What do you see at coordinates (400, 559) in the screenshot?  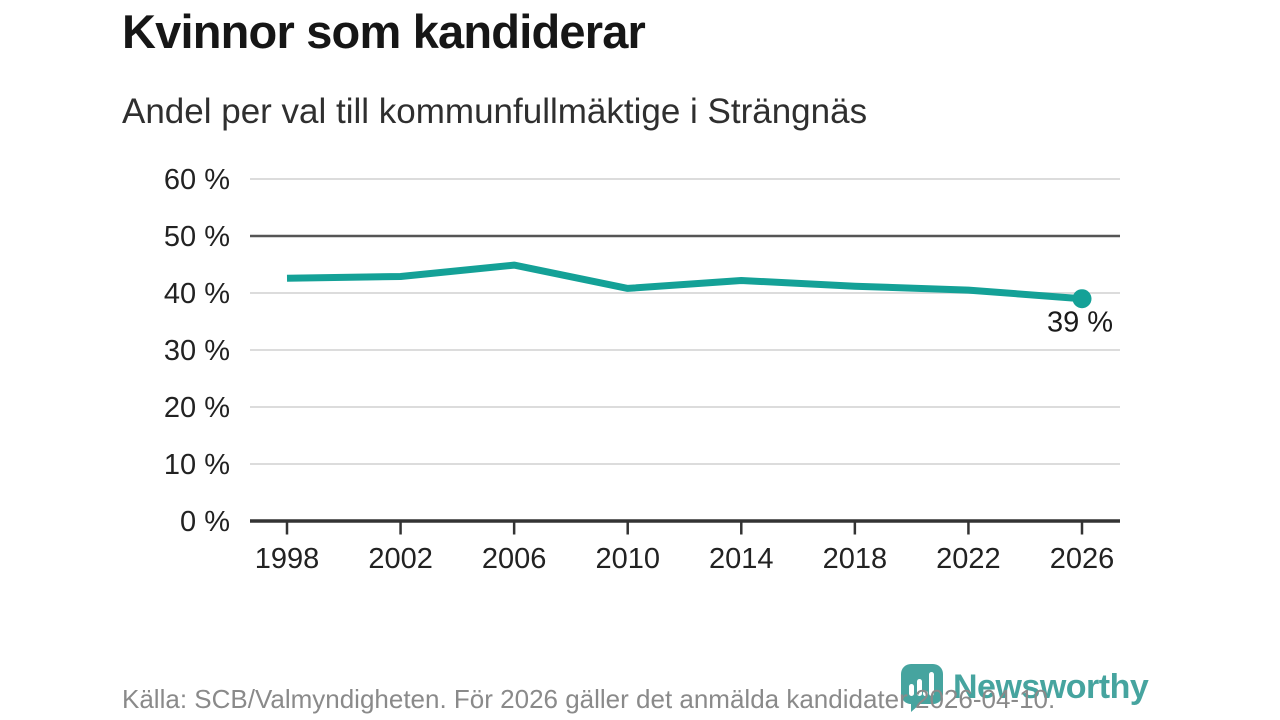 I see `x-axis-tick-label: 2002` at bounding box center [400, 559].